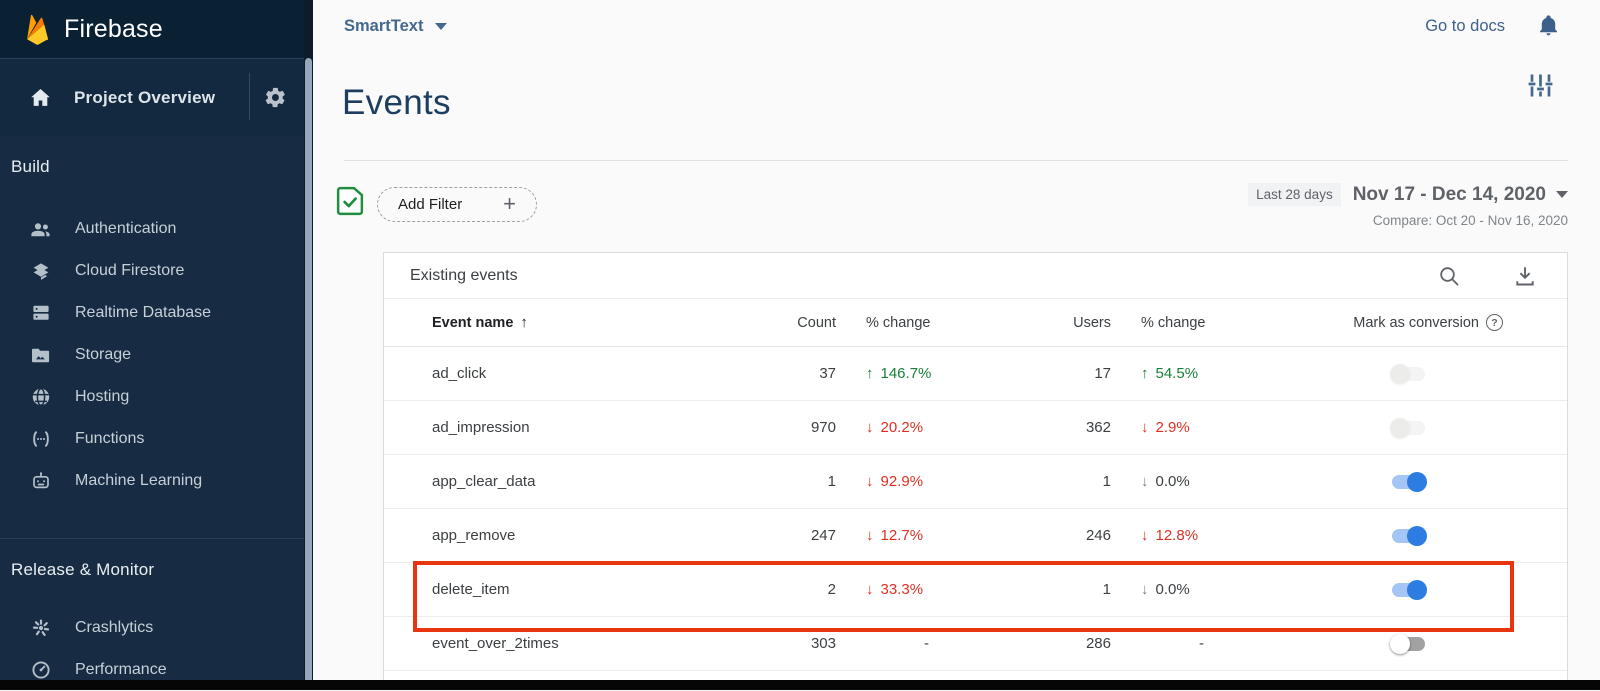 The width and height of the screenshot is (1600, 691). What do you see at coordinates (1098, 643) in the screenshot?
I see `event-users: 286` at bounding box center [1098, 643].